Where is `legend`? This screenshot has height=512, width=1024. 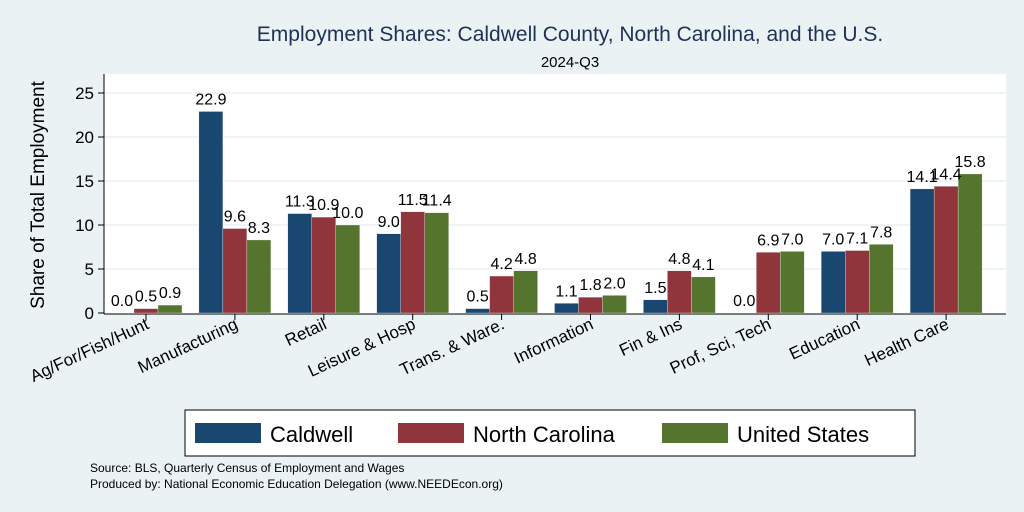 legend is located at coordinates (550, 433).